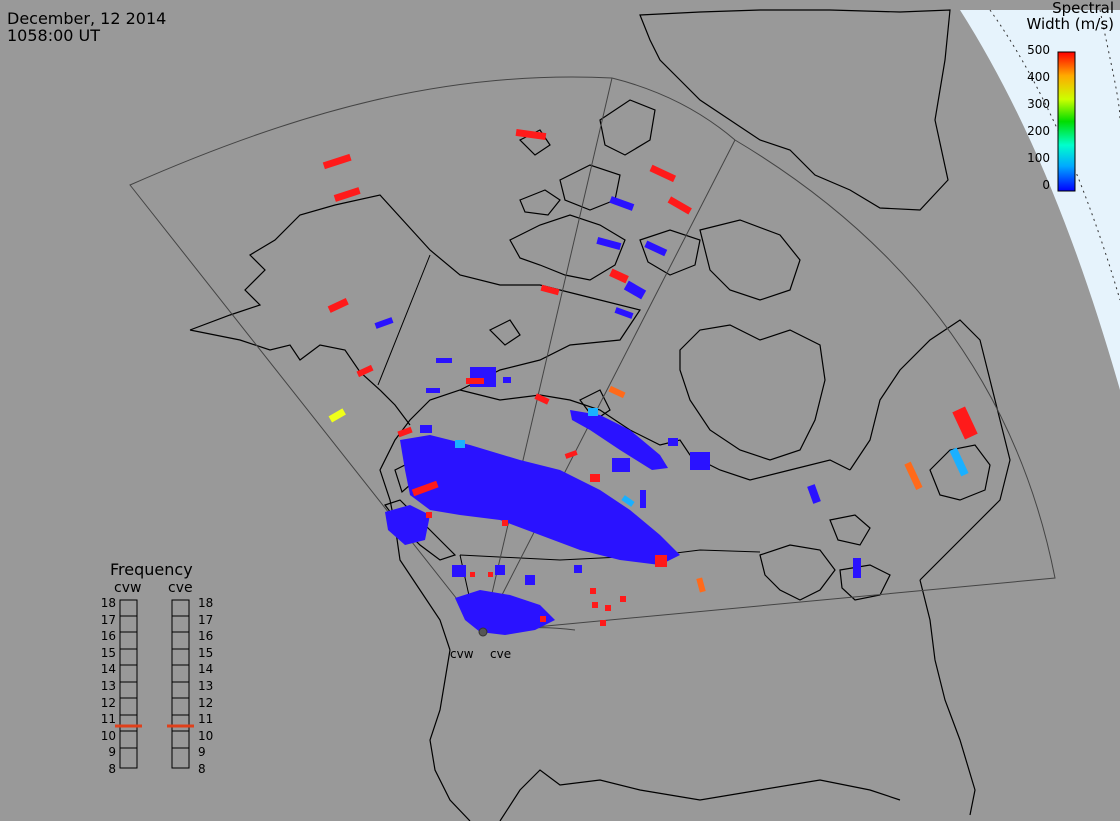  What do you see at coordinates (501, 654) in the screenshot?
I see `radar-site-label-cve: cve` at bounding box center [501, 654].